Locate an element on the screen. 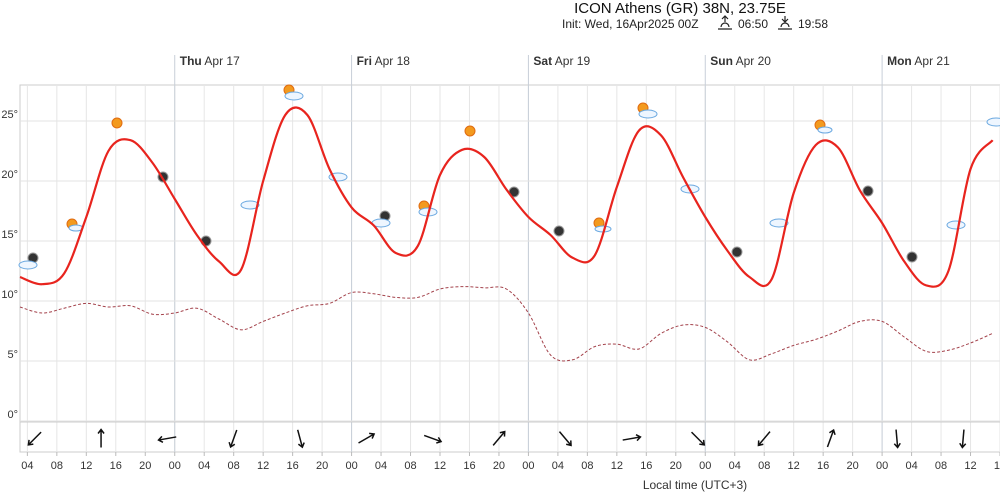 The width and height of the screenshot is (1000, 500). sunrise-time: 06:50 is located at coordinates (753, 24).